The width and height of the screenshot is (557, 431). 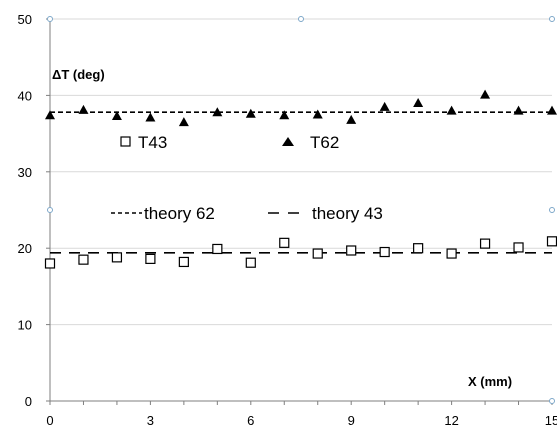 I want to click on legend-t43: T43, so click(x=143, y=142).